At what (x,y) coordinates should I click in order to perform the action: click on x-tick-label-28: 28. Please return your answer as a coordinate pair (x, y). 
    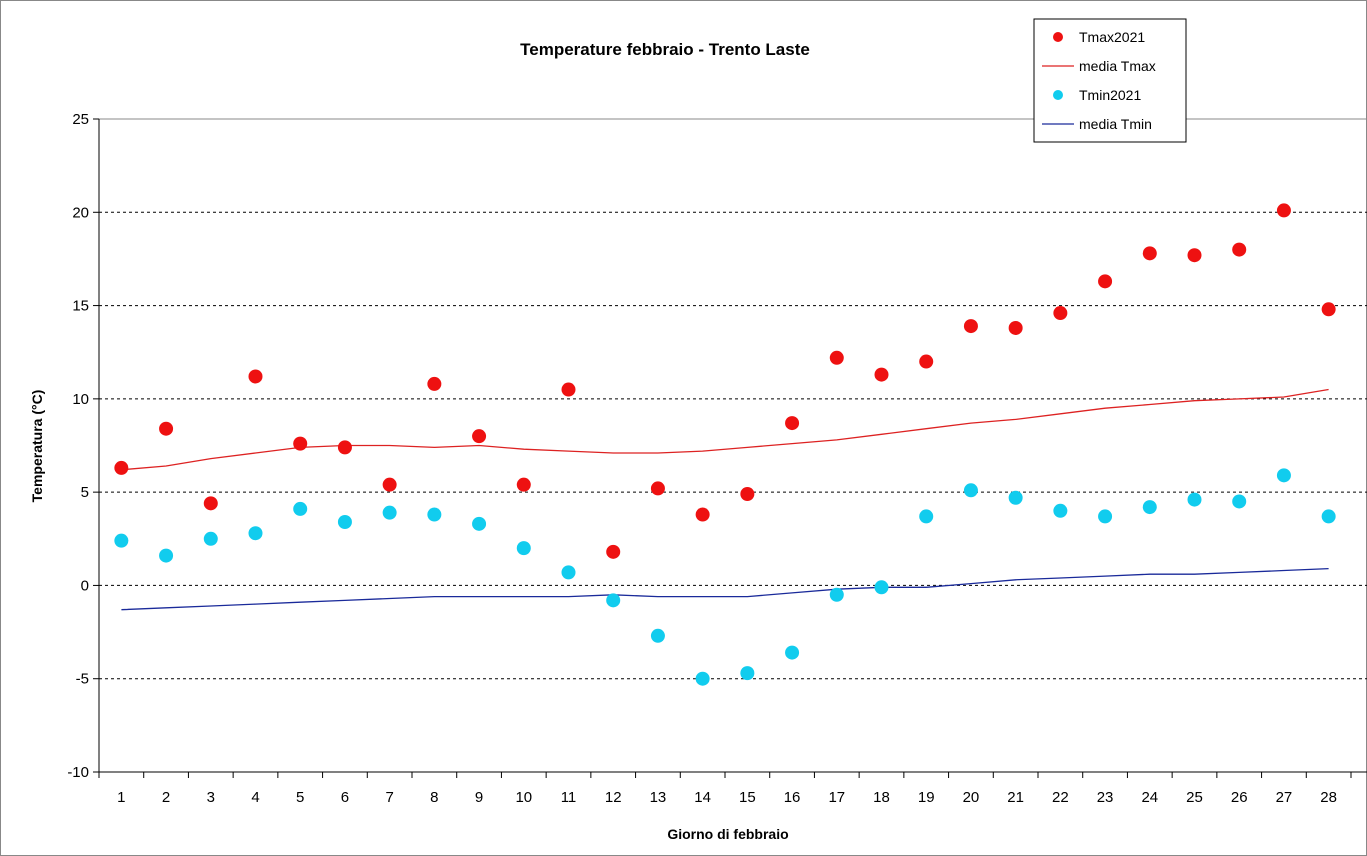
    Looking at the image, I should click on (1328, 797).